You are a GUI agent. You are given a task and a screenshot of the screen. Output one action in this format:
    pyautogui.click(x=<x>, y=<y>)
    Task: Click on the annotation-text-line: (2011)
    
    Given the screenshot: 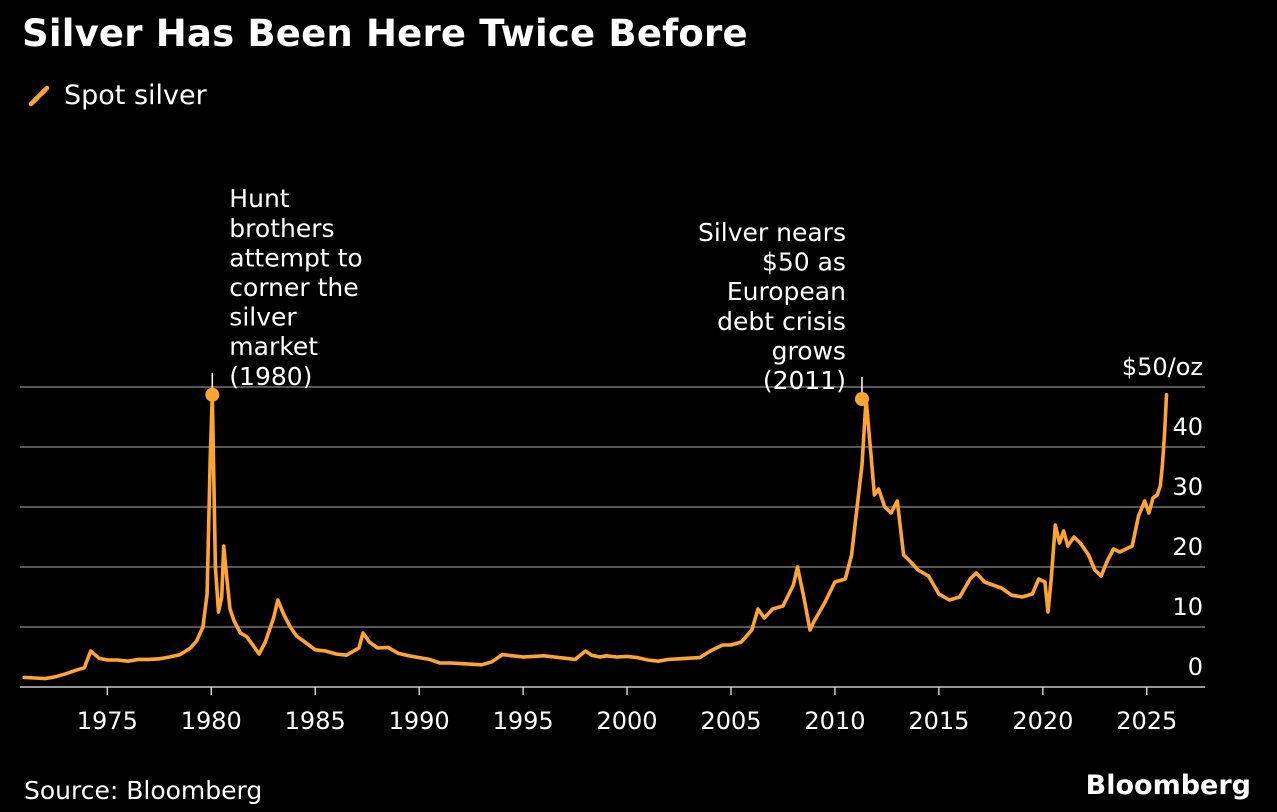 What is the action you would take?
    pyautogui.click(x=804, y=380)
    